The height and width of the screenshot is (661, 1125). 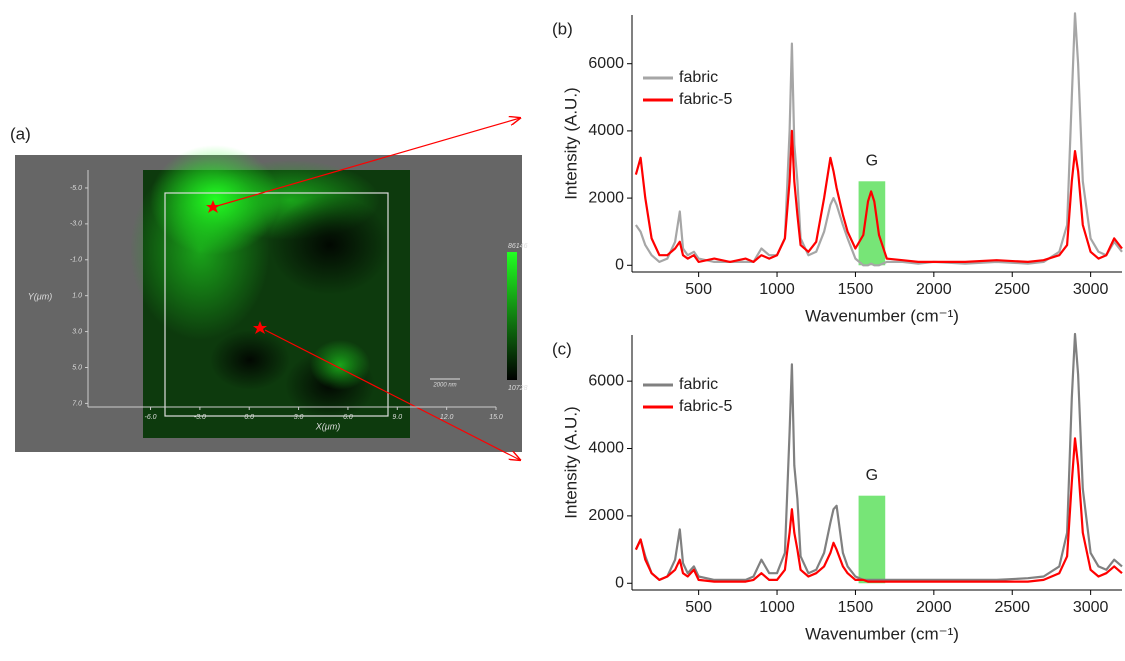 What do you see at coordinates (562, 348) in the screenshot?
I see `panel-label: (c)` at bounding box center [562, 348].